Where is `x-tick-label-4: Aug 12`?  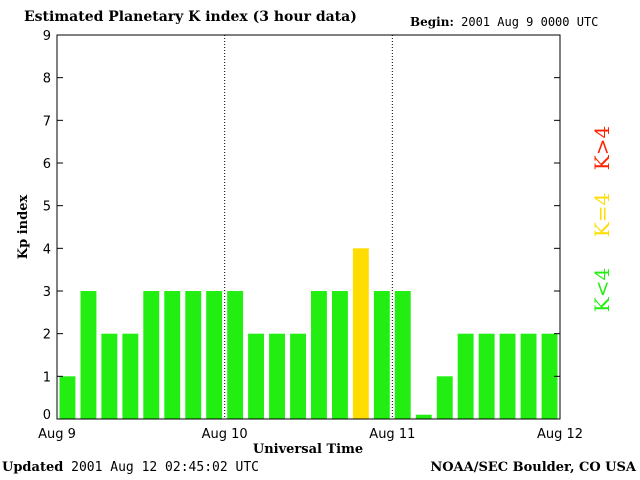
x-tick-label-4: Aug 12 is located at coordinates (560, 434).